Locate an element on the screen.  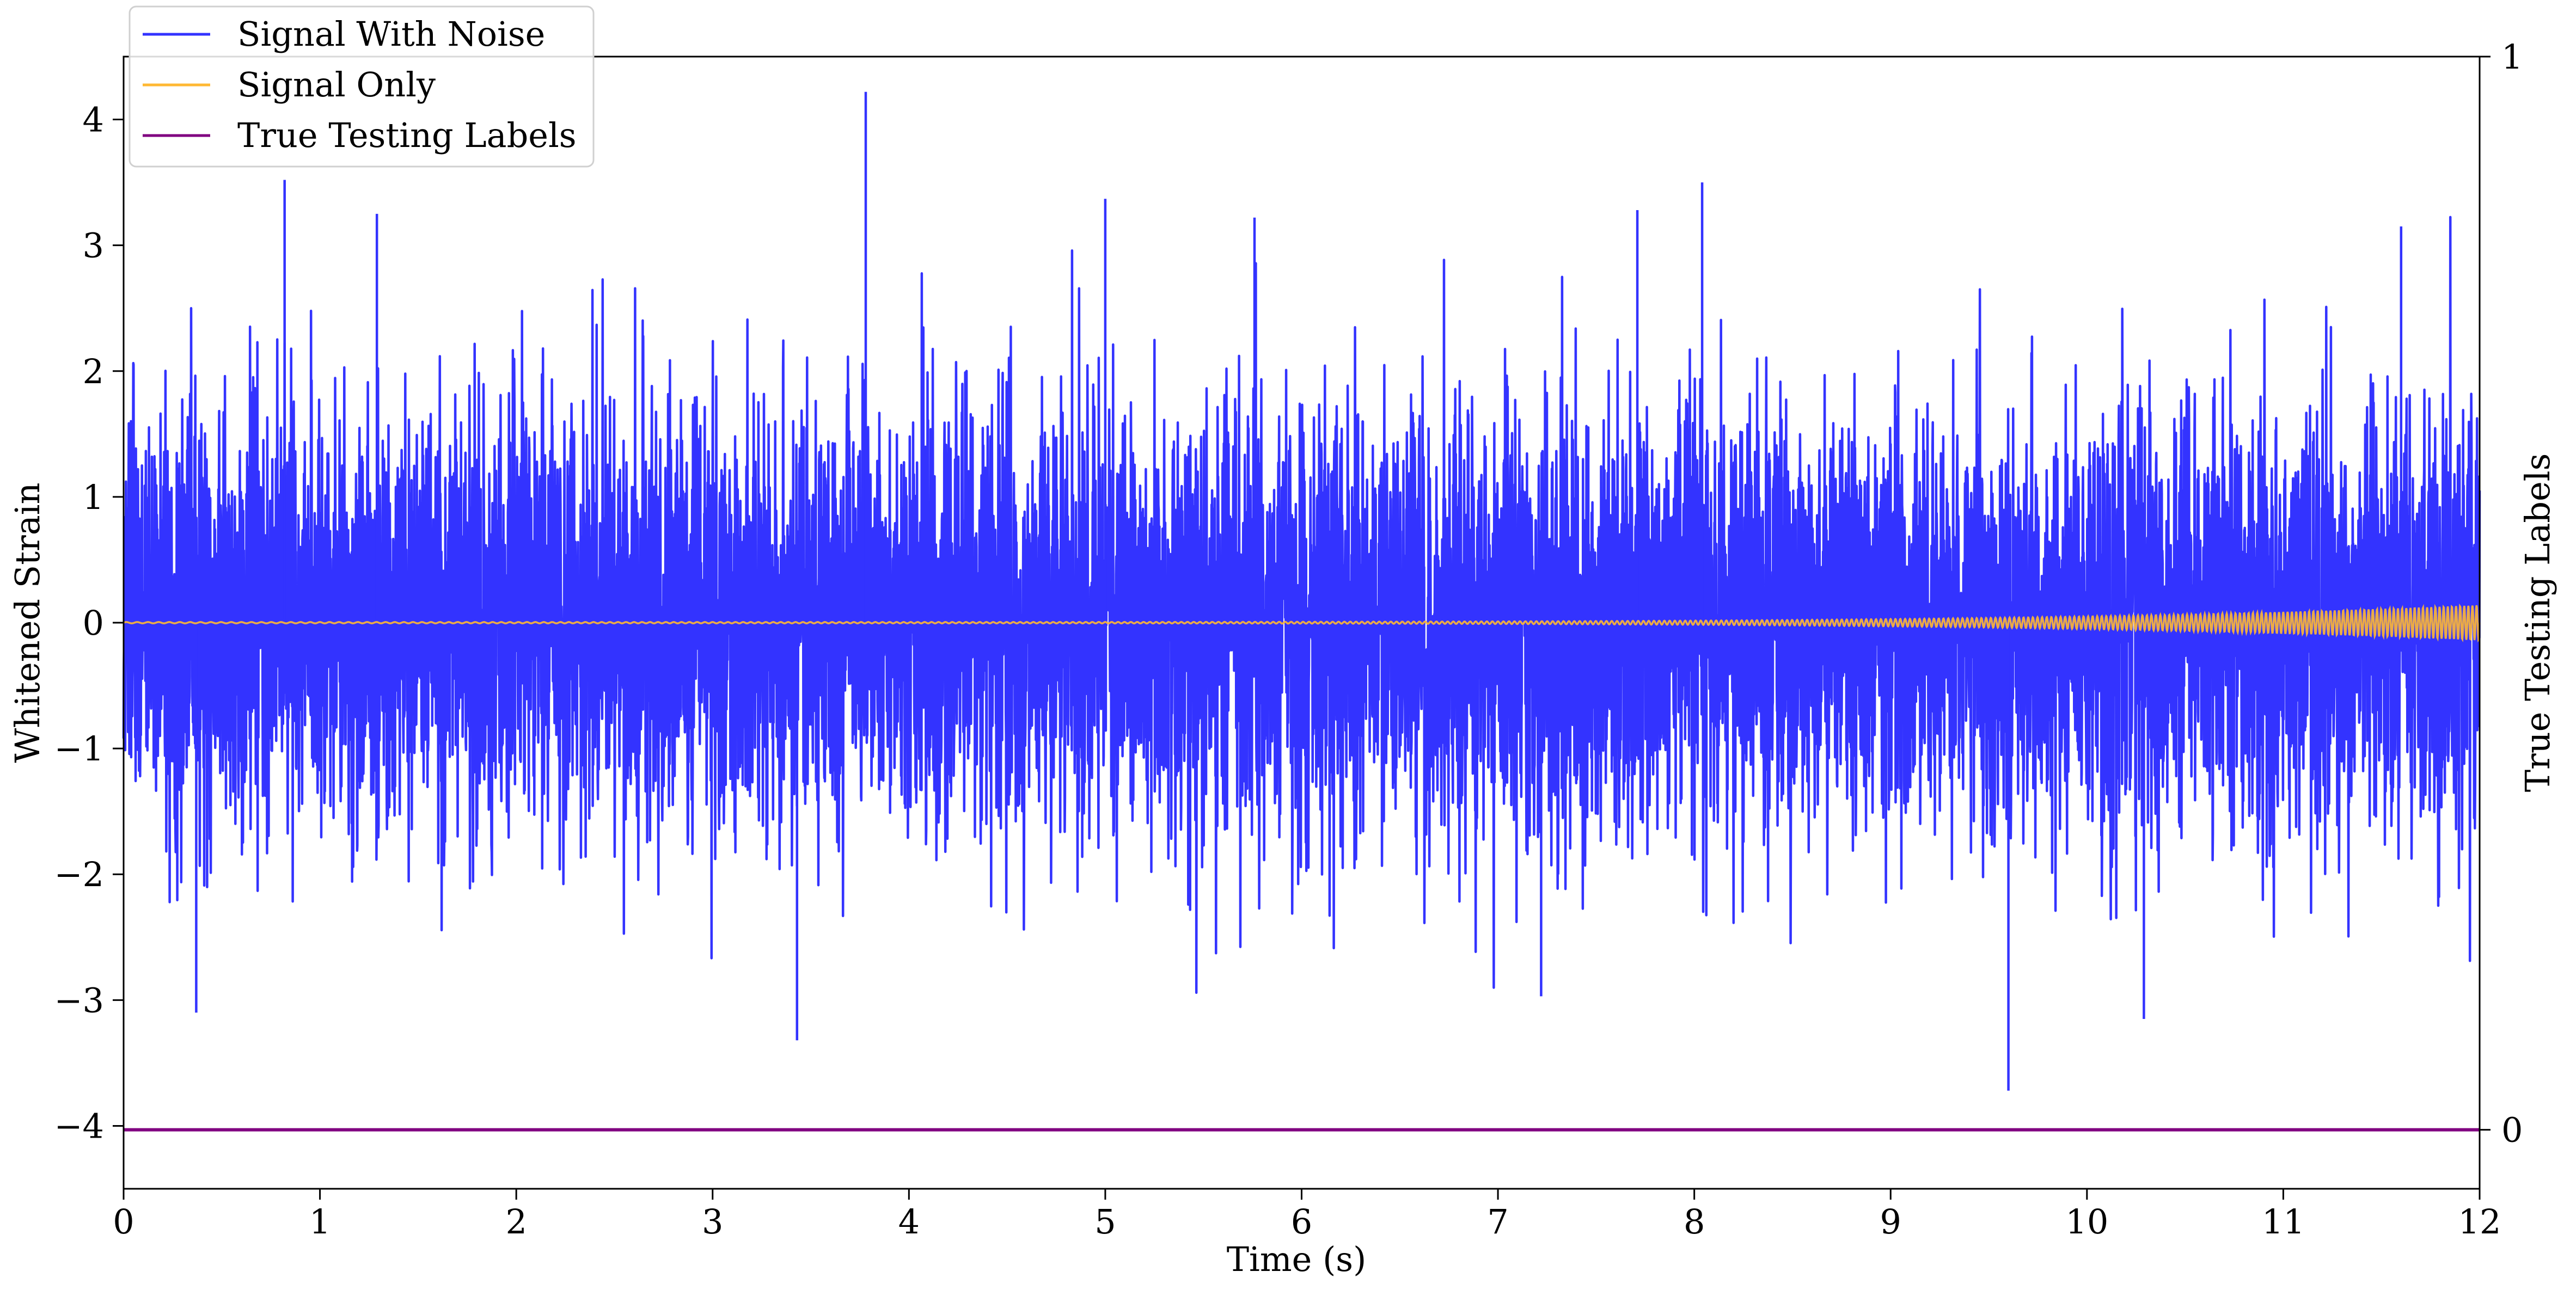
y2-axis-ticks: 01 is located at coordinates (2501, 593).